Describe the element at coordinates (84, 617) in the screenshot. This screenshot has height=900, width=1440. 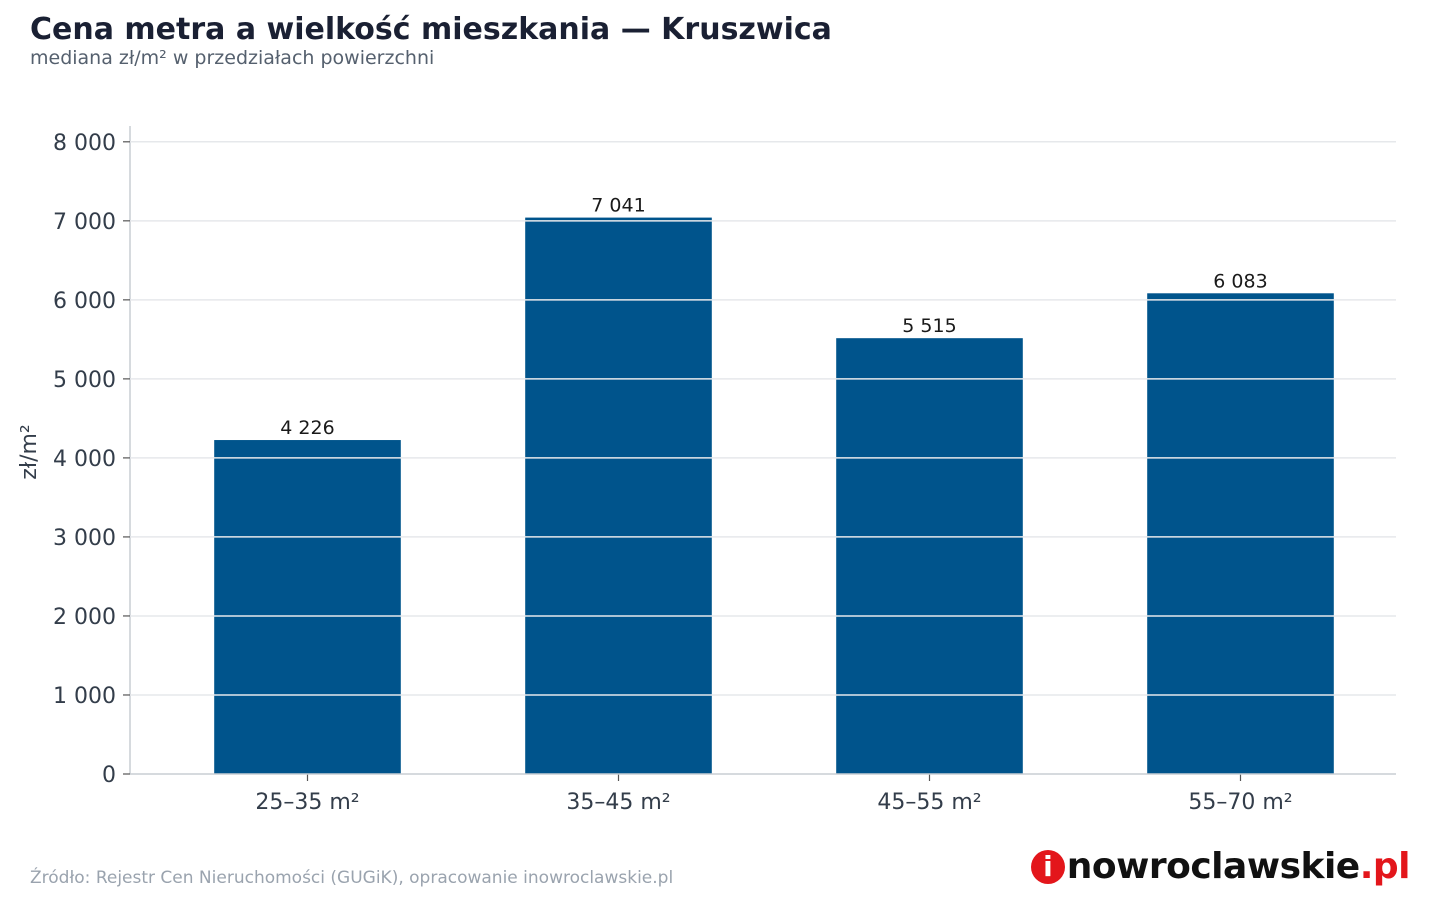
I see `y-tick-label: 2 000` at that location.